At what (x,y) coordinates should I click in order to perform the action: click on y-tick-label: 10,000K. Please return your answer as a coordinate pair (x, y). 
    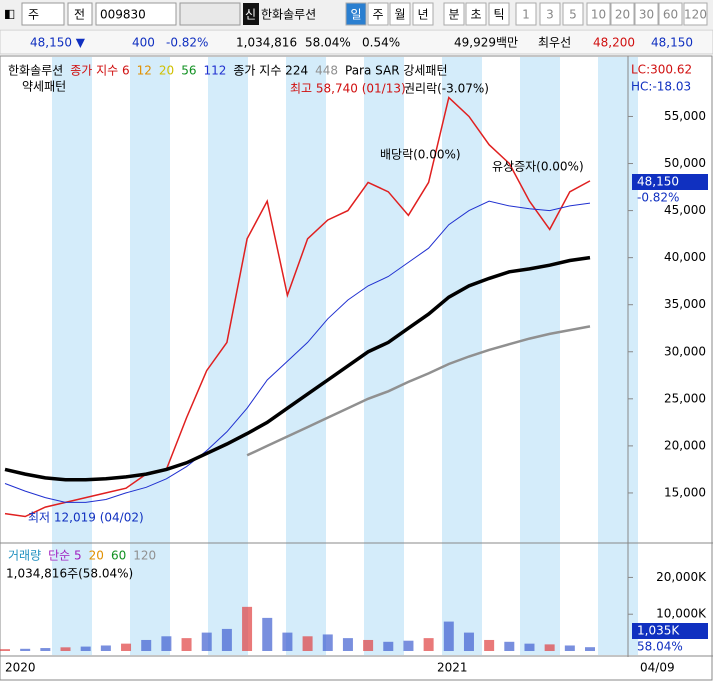
    Looking at the image, I should click on (681, 614).